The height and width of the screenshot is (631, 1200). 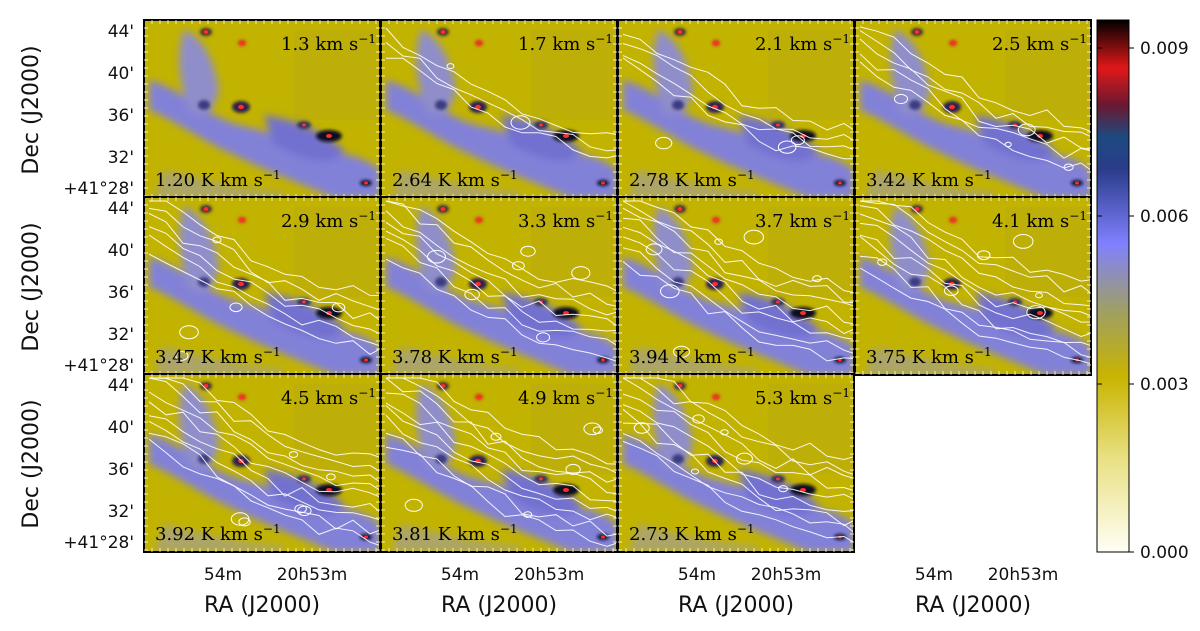 I want to click on velocity-label: 2.1 km s−1, so click(x=802, y=43).